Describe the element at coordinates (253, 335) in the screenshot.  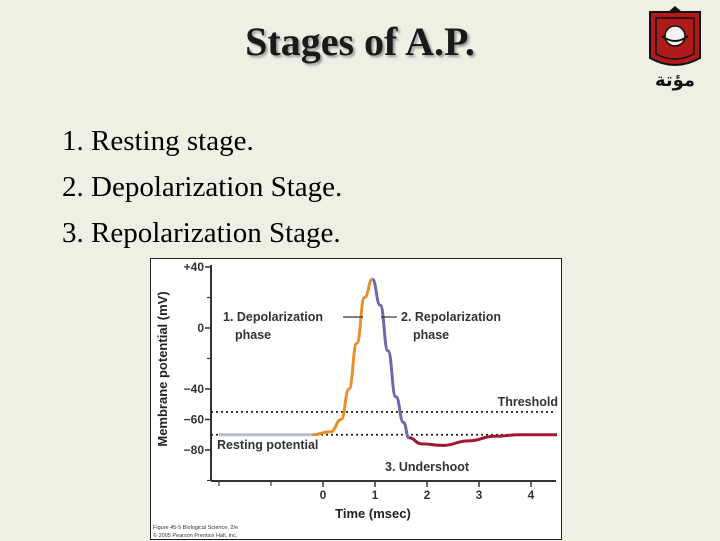
I see `depolarization-label-phase: phase` at that location.